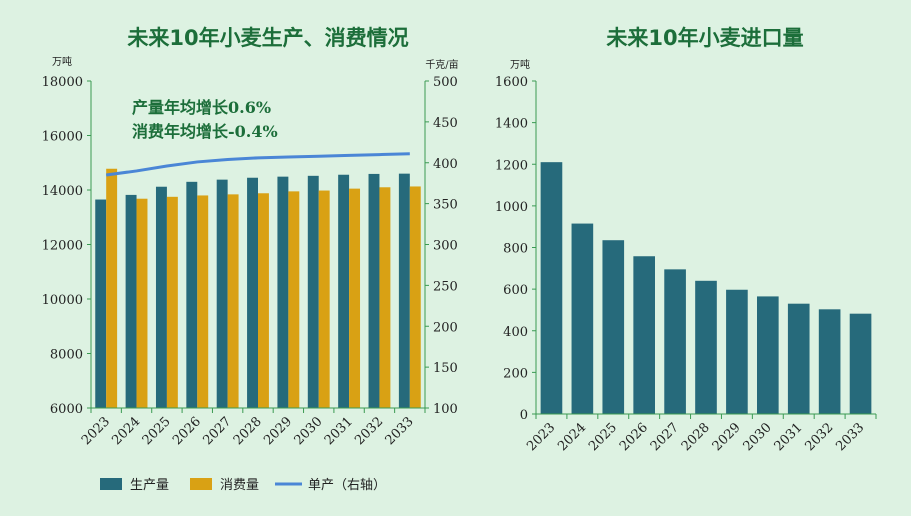  What do you see at coordinates (201, 107) in the screenshot?
I see `production-growth-annotation: 产量年均增长0.6%` at bounding box center [201, 107].